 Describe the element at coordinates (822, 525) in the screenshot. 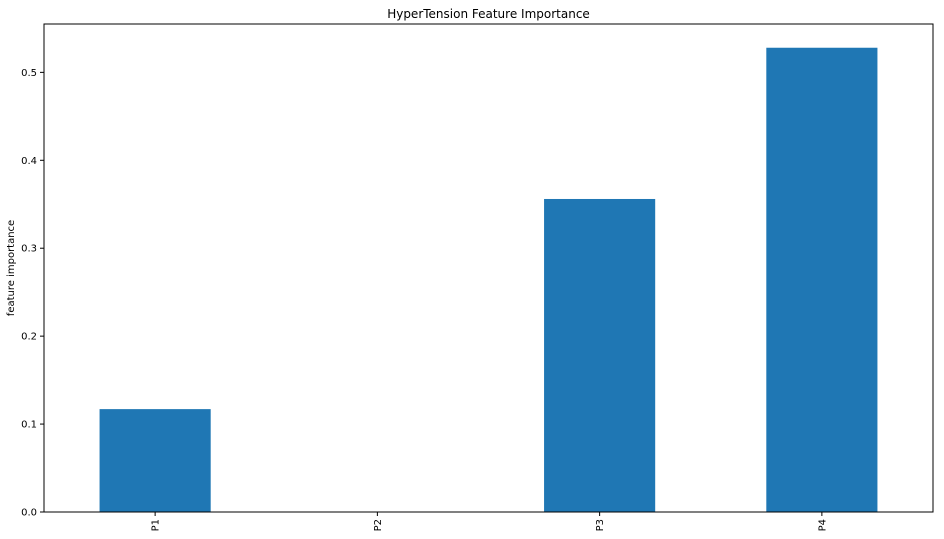

I see `x-tick-label-p4: P4` at that location.